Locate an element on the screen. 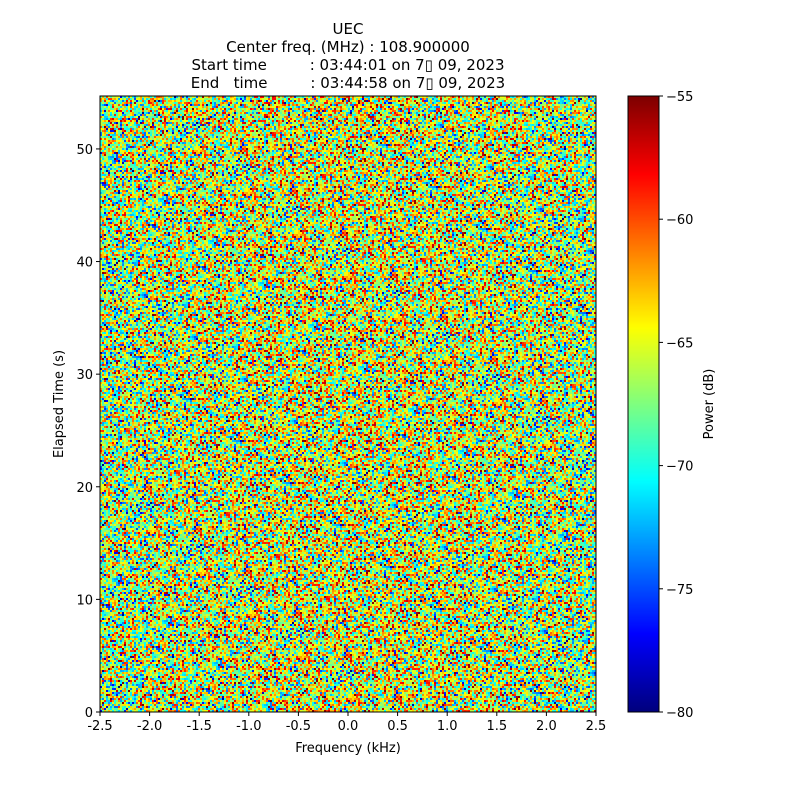 The height and width of the screenshot is (800, 800). colorbar-tick-label: −70 is located at coordinates (679, 467).